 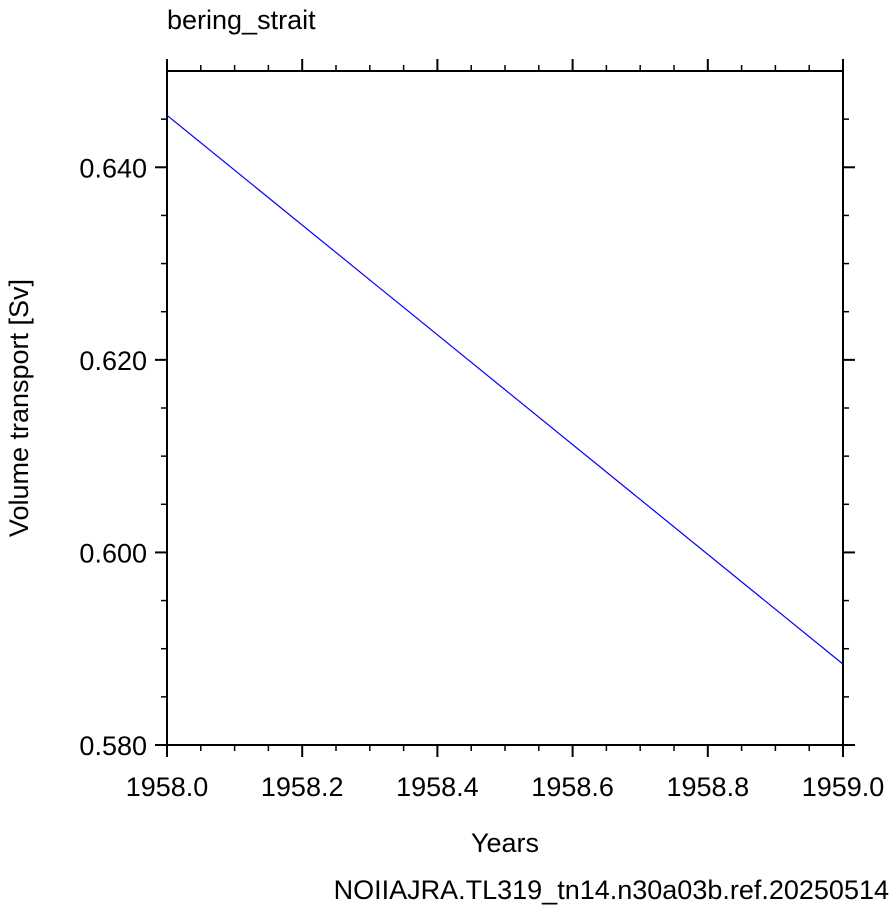 I want to click on x-tick-label: 1958.0, so click(x=167, y=787).